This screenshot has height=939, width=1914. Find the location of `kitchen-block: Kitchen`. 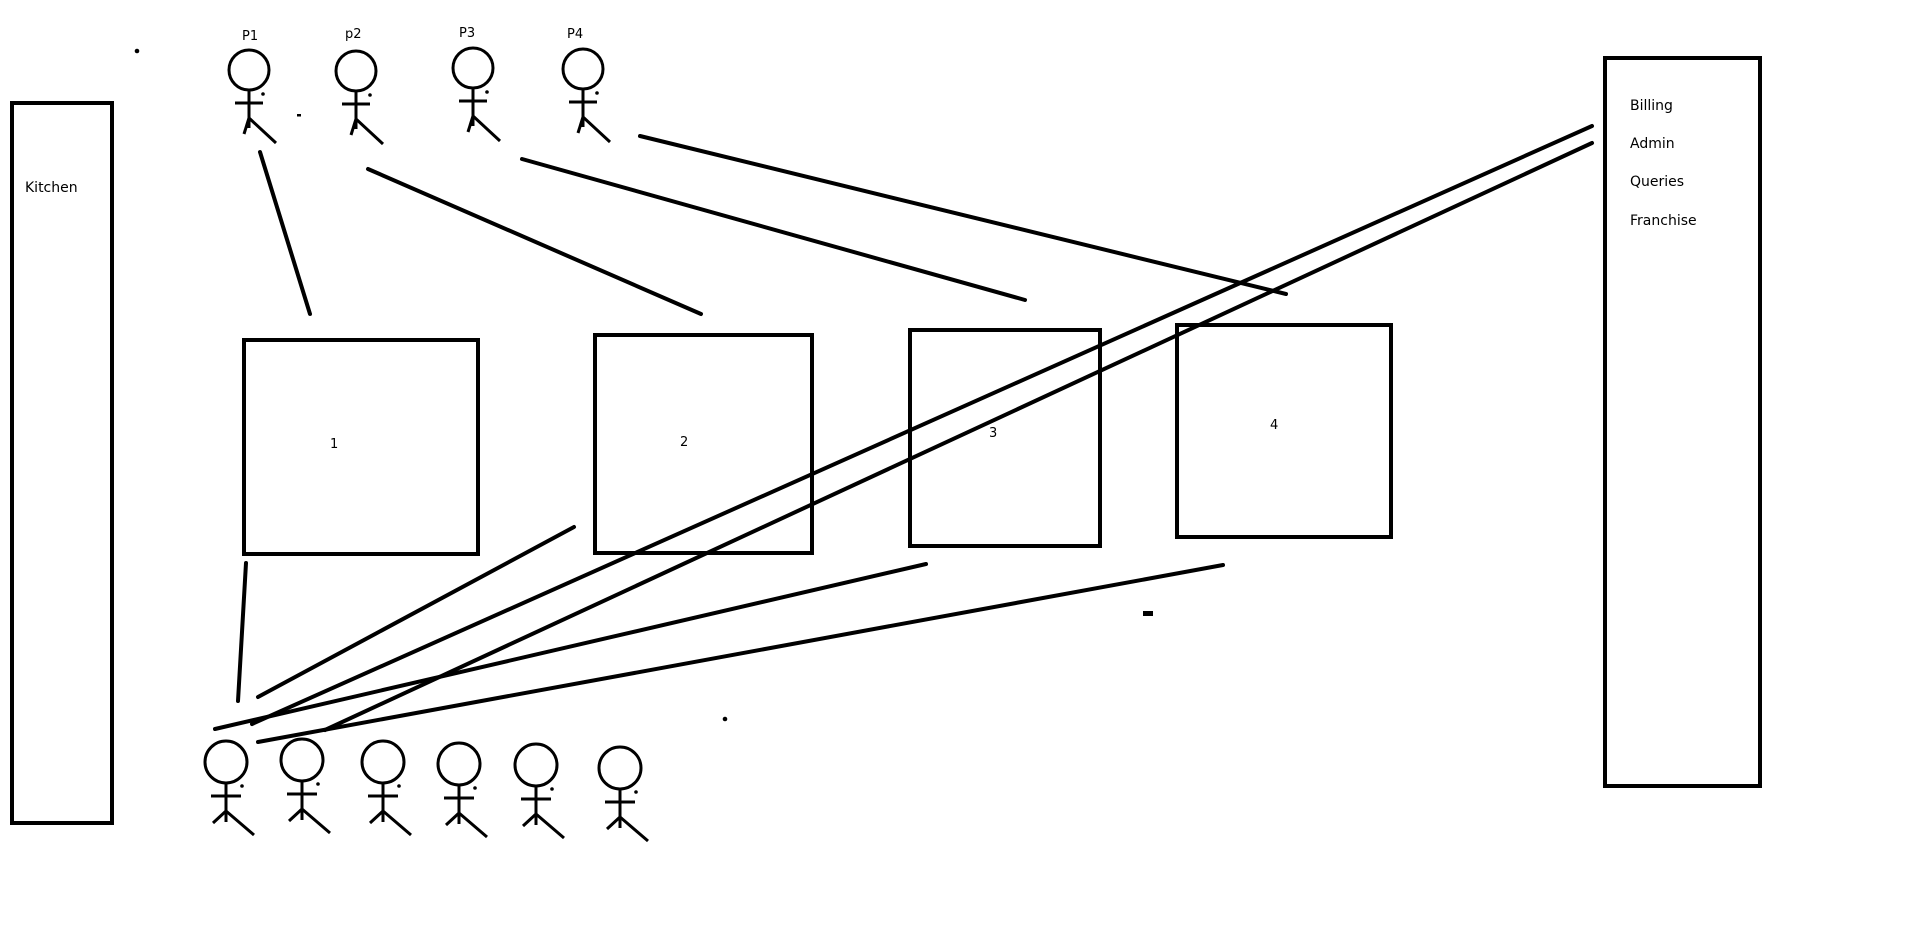

kitchen-block: Kitchen is located at coordinates (62, 463).